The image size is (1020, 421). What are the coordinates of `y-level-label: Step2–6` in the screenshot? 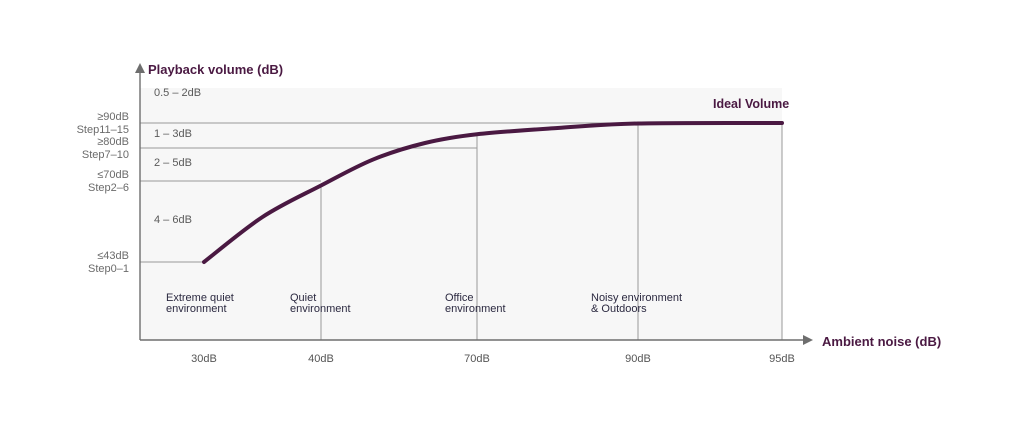 It's located at (108, 188).